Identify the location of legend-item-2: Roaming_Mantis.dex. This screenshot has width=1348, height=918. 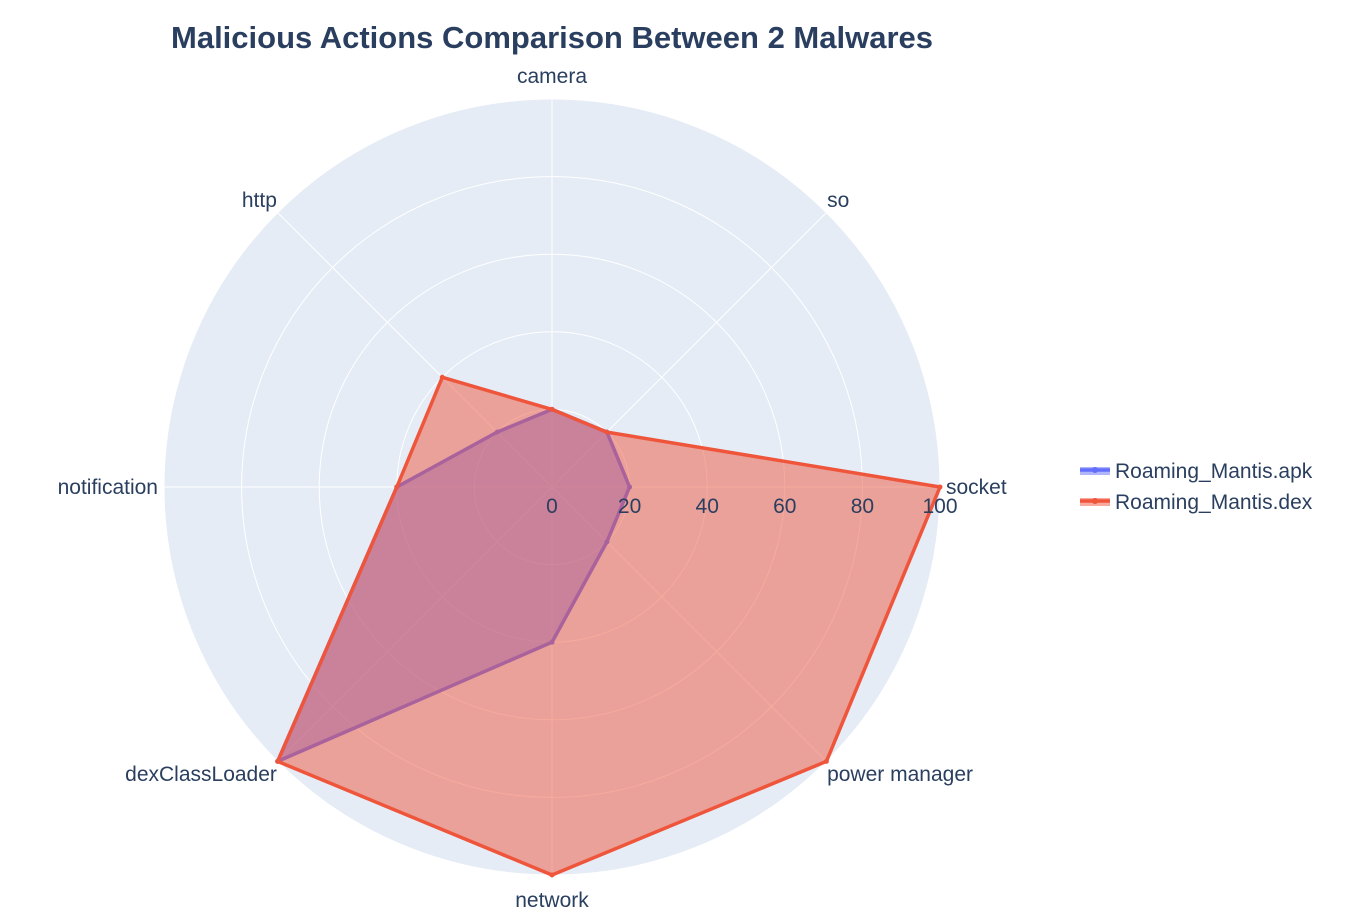
(1196, 502).